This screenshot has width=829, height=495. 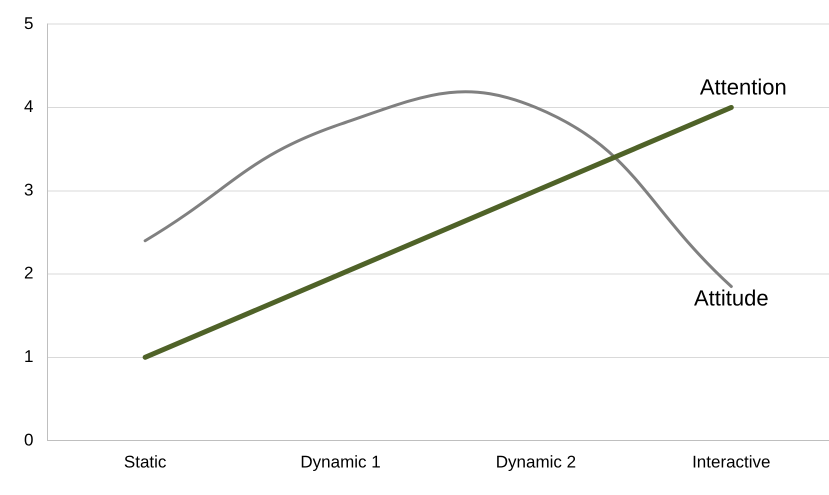 I want to click on x-tick-label: Interactive, so click(x=731, y=462).